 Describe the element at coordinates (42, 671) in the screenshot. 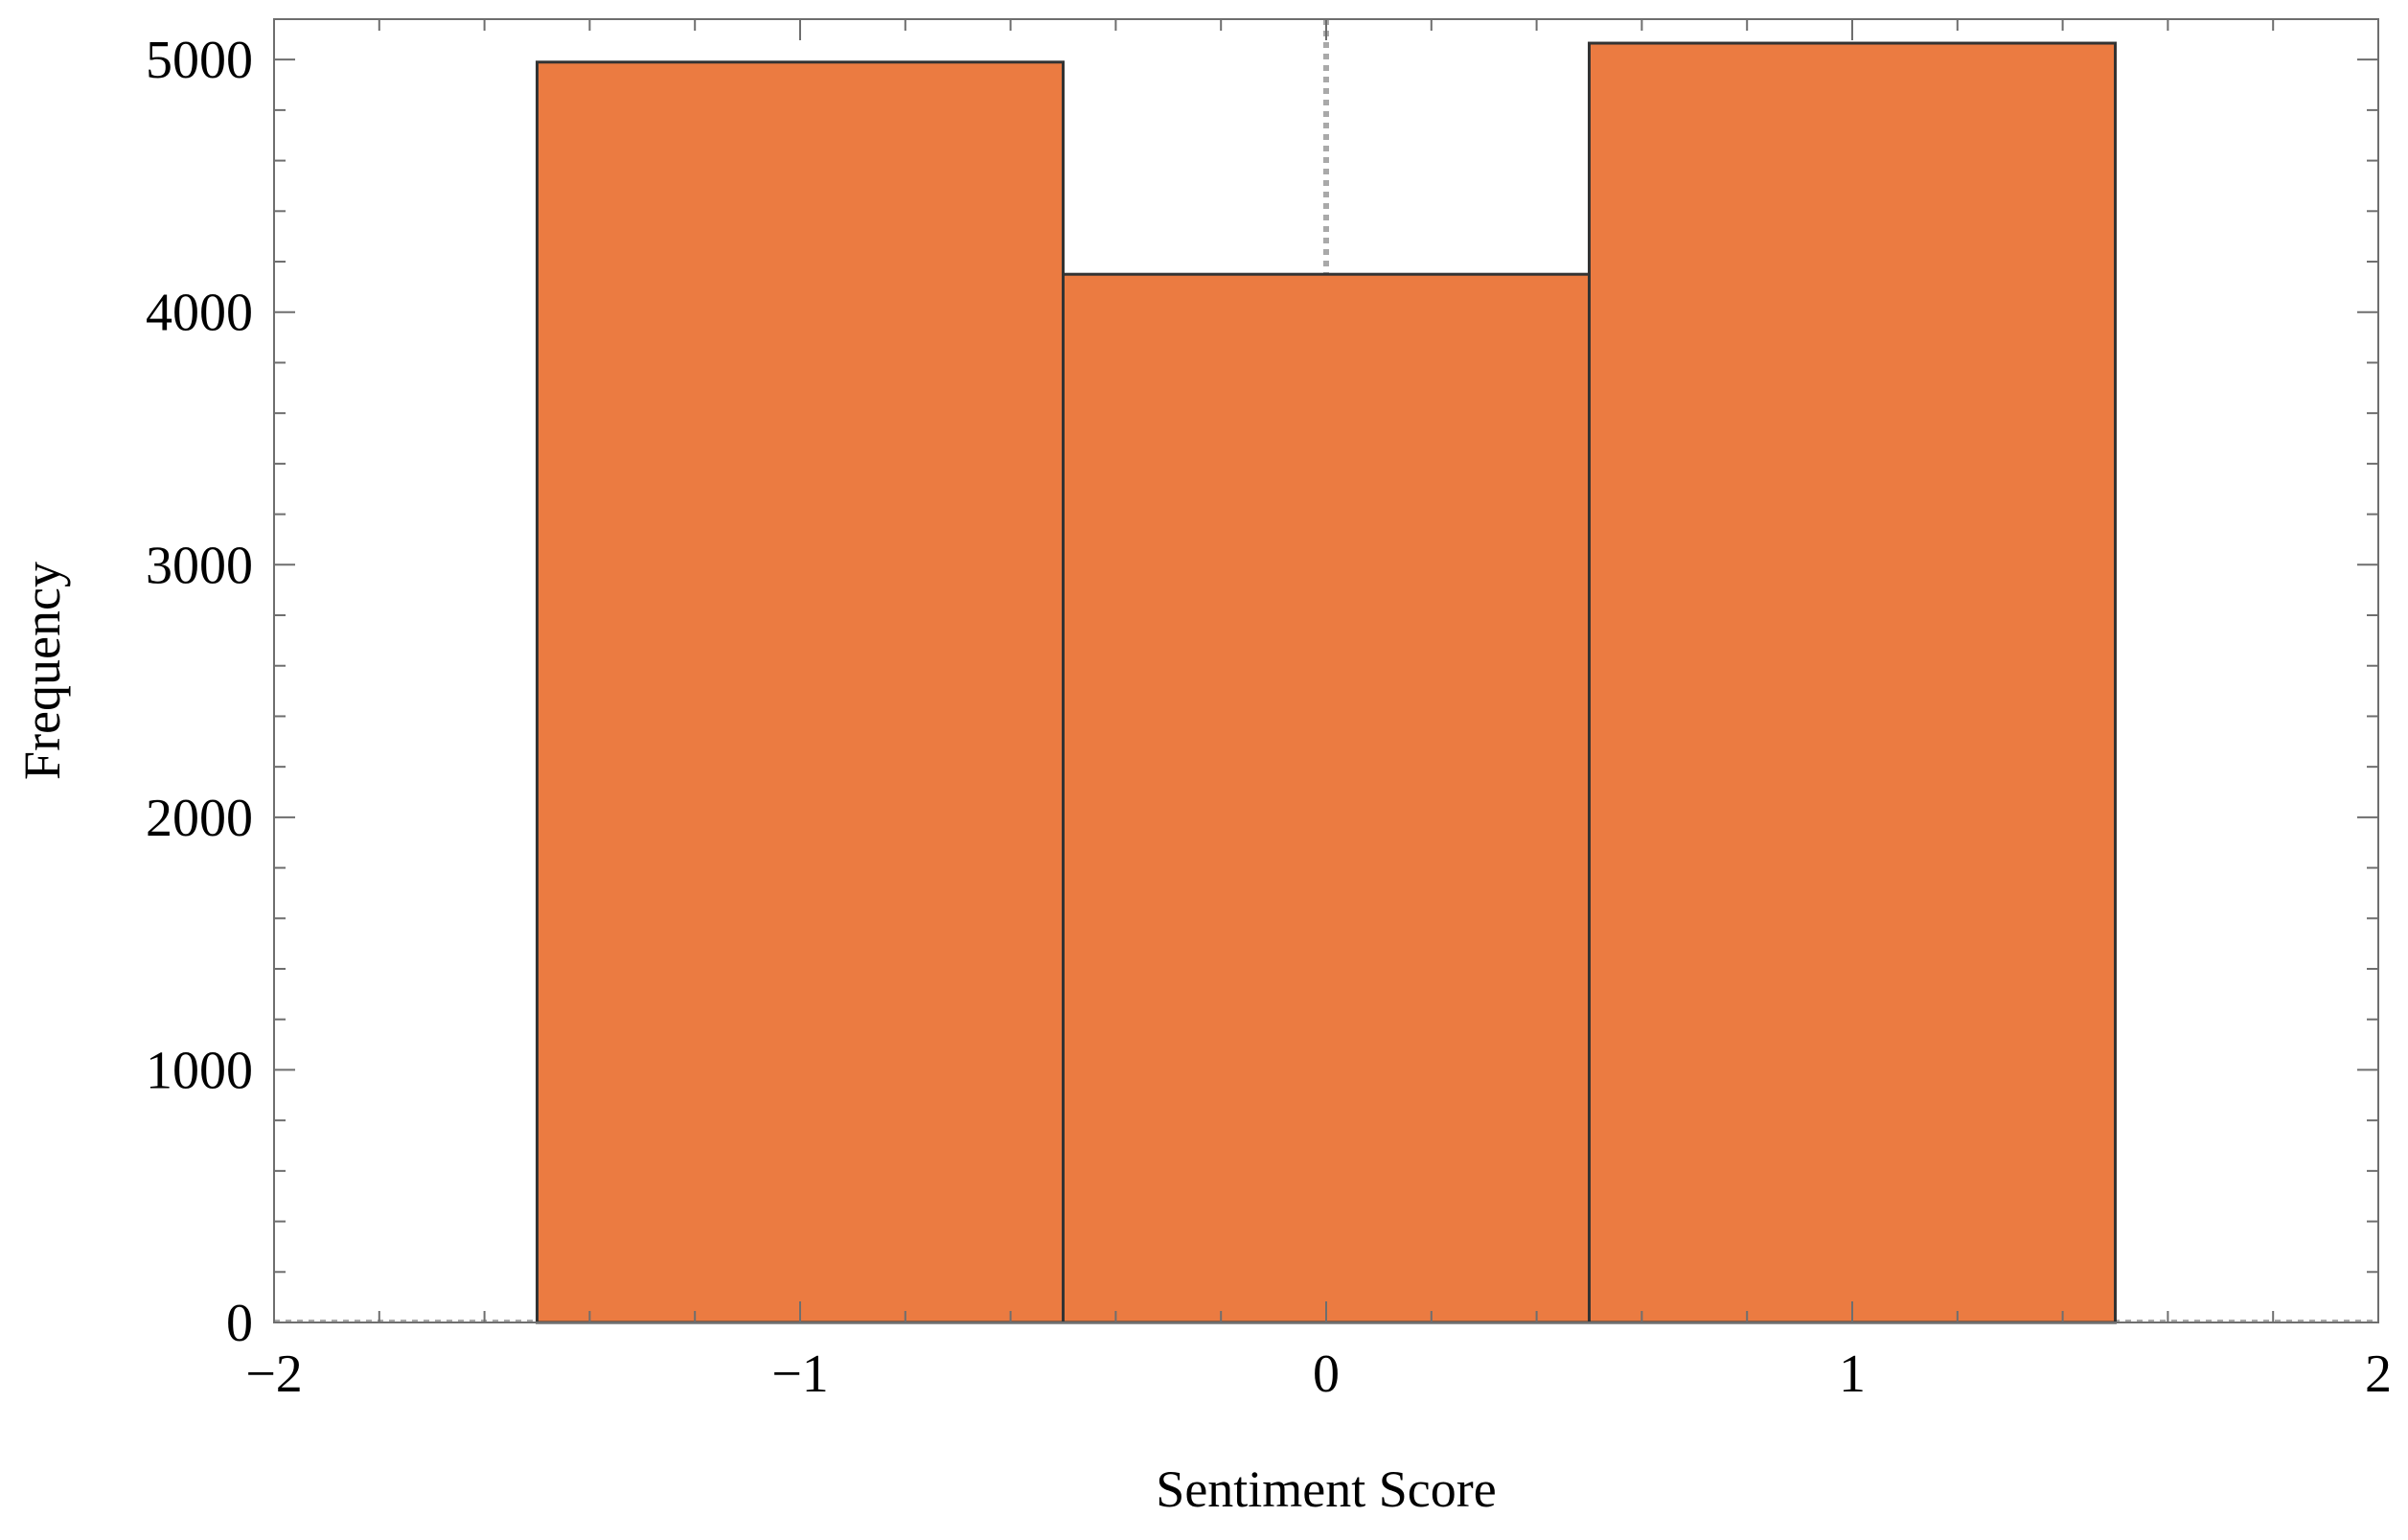

I see `y-axis-label: Frequency` at that location.